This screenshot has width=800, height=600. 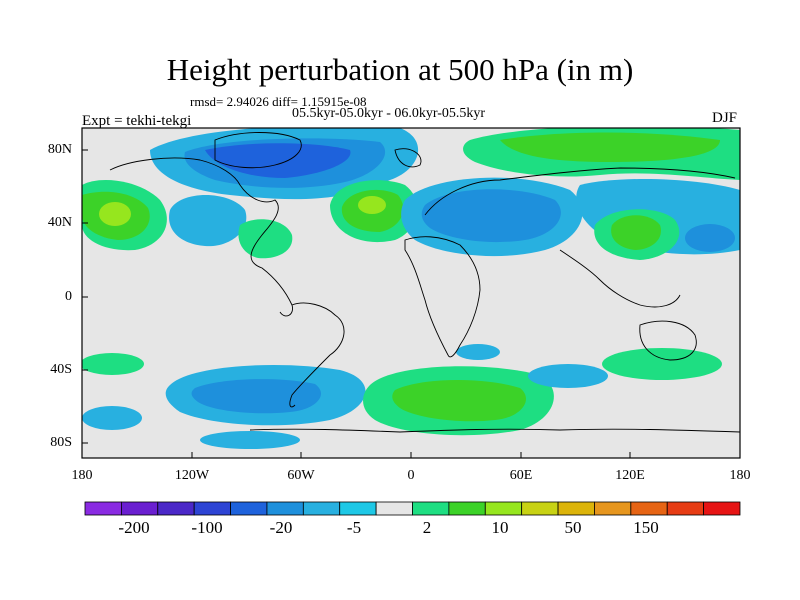 What do you see at coordinates (630, 475) in the screenshot?
I see `lon-tick-label: 120E` at bounding box center [630, 475].